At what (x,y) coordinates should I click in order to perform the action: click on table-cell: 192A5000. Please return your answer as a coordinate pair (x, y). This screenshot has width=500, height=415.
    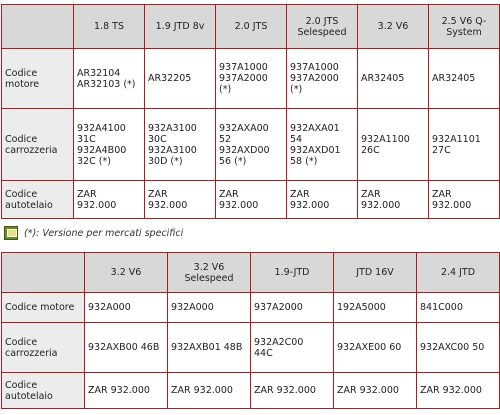
    Looking at the image, I should click on (375, 307).